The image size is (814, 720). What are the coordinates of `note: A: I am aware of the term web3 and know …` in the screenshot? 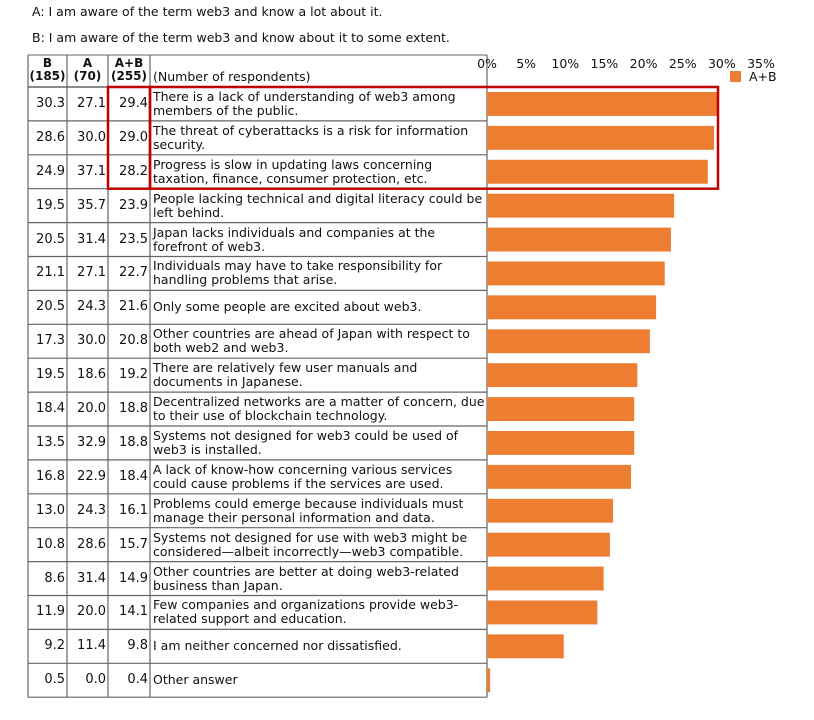 It's located at (207, 11).